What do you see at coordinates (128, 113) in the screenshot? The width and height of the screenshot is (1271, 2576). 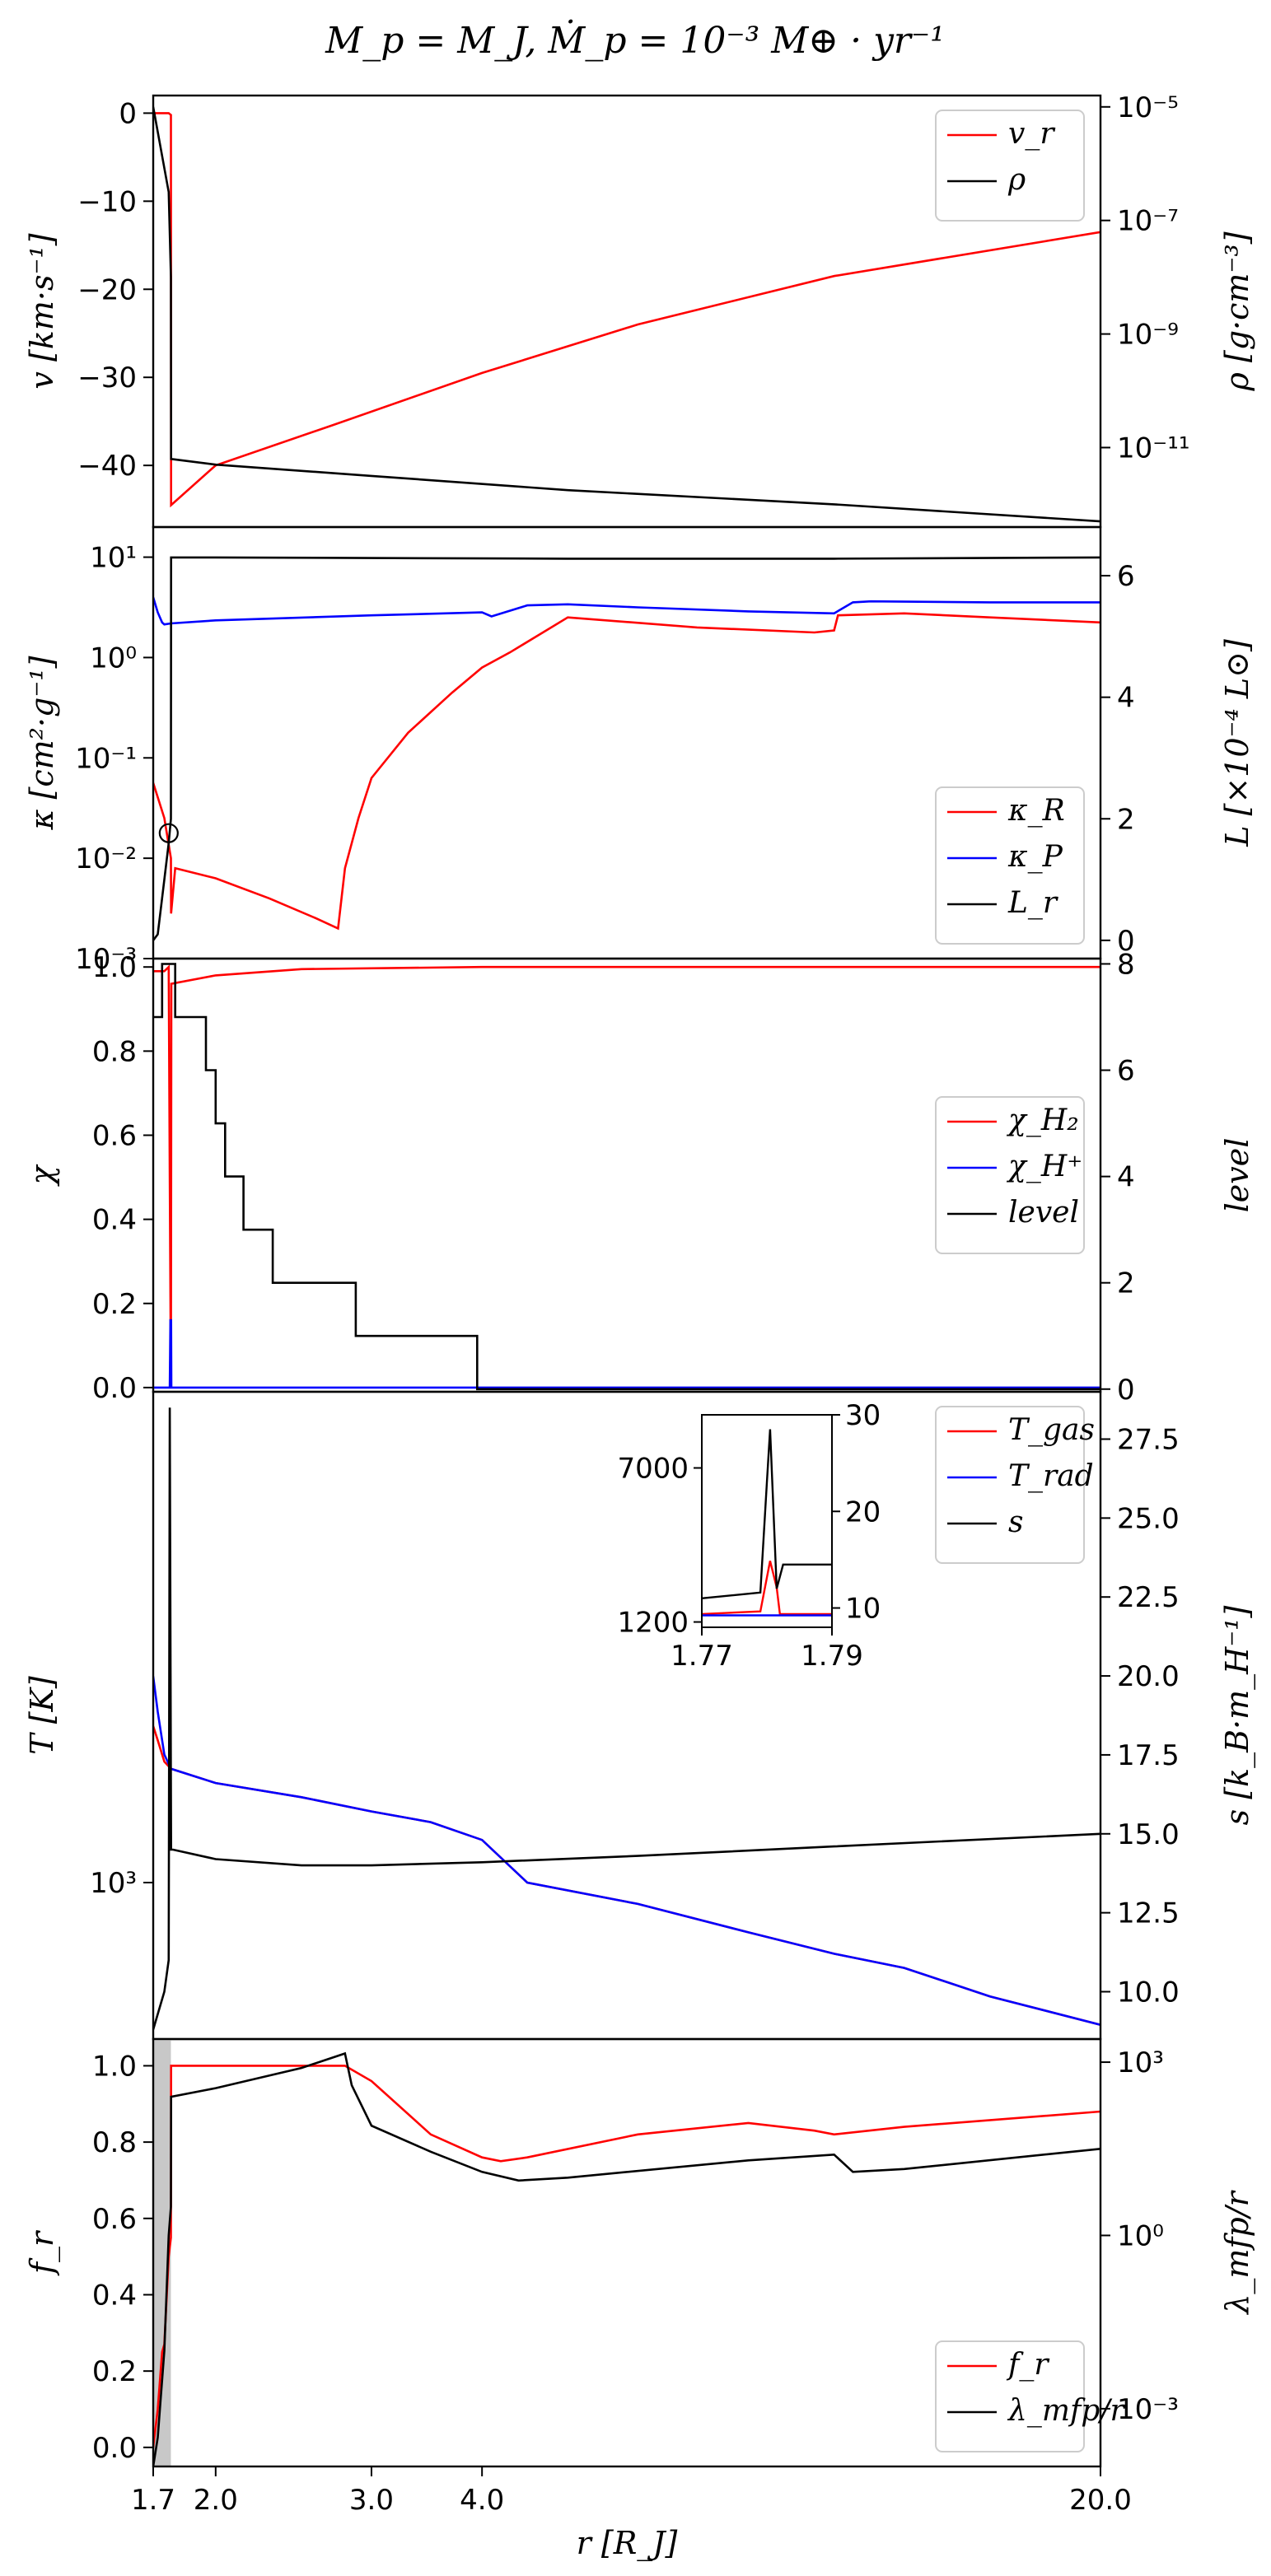 I see `y-tick-label: 0` at bounding box center [128, 113].